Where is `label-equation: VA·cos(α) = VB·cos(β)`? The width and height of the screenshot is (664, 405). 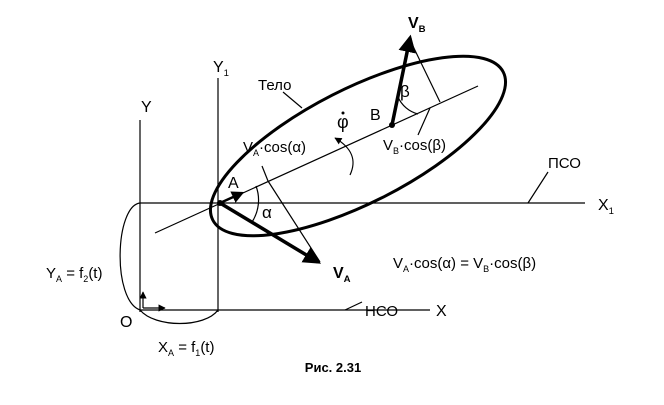 label-equation: VA·cos(α) = VB·cos(β) is located at coordinates (464, 264).